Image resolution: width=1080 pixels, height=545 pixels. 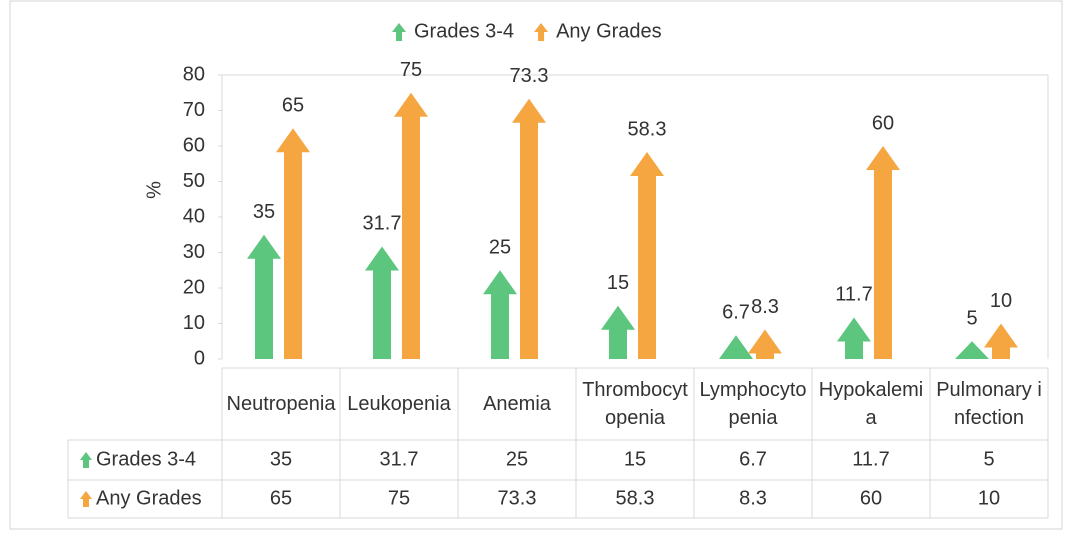 I want to click on data-label: 6.7, so click(x=736, y=312).